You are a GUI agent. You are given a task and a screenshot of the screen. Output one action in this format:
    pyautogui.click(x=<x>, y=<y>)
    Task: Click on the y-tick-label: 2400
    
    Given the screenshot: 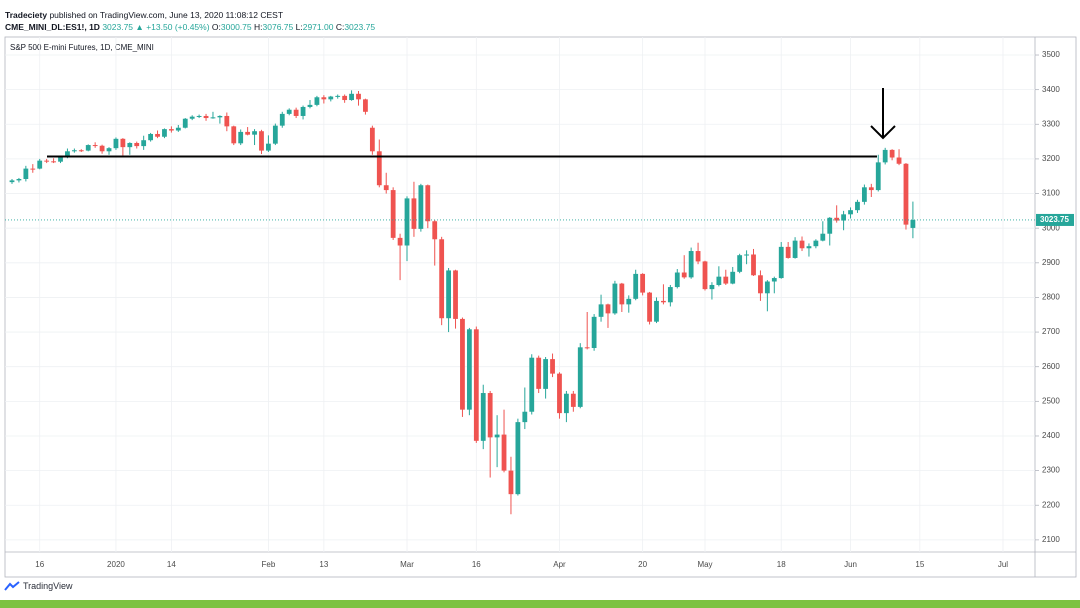 What is the action you would take?
    pyautogui.click(x=1051, y=435)
    